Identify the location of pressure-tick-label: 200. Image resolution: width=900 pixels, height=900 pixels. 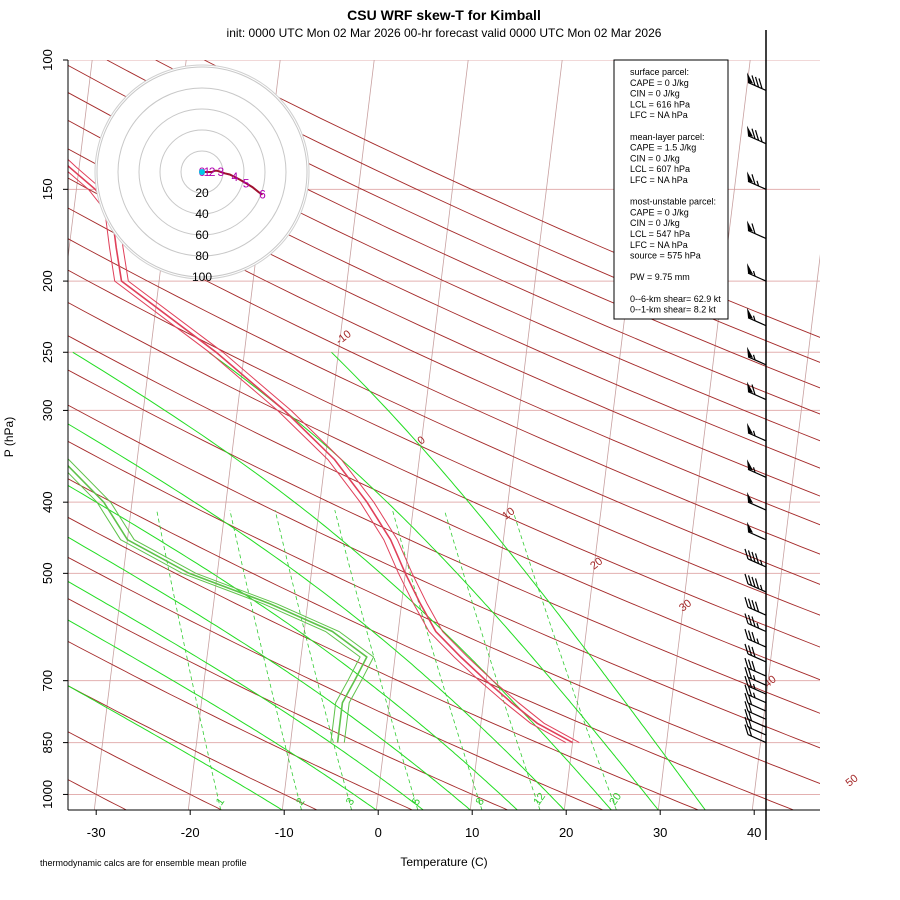
(47, 281).